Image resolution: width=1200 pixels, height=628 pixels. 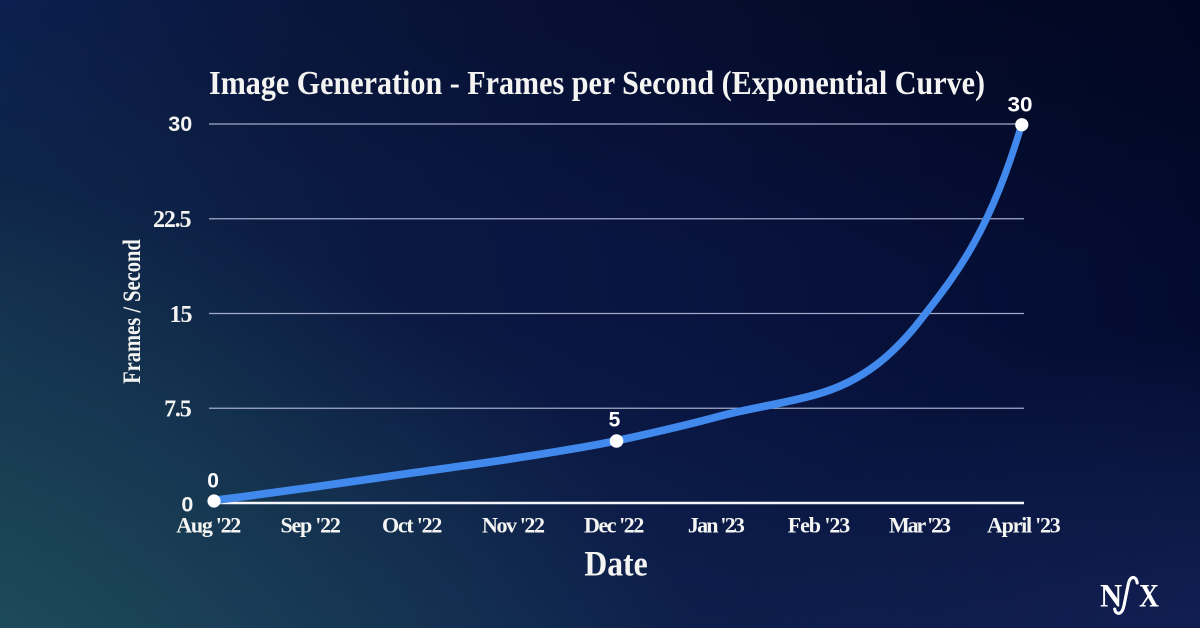 I want to click on svg-text: Aug '22, so click(x=208, y=525).